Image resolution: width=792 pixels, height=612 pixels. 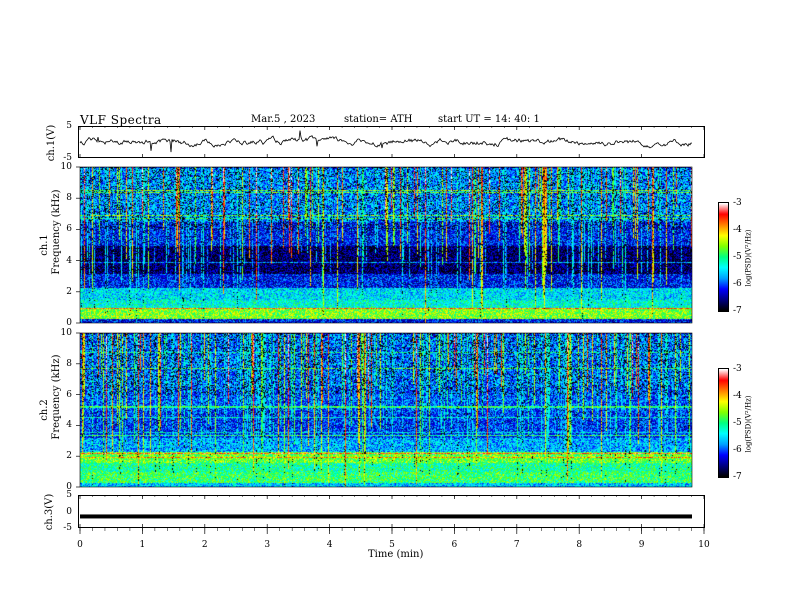 What do you see at coordinates (396, 554) in the screenshot?
I see `x-axis-label: Time (min)` at bounding box center [396, 554].